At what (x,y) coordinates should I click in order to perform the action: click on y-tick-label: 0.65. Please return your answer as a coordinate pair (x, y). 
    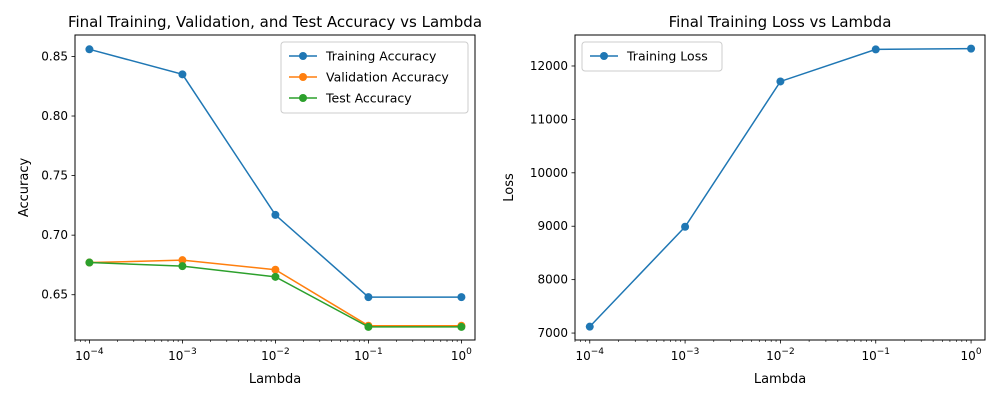
    Looking at the image, I should click on (54, 295).